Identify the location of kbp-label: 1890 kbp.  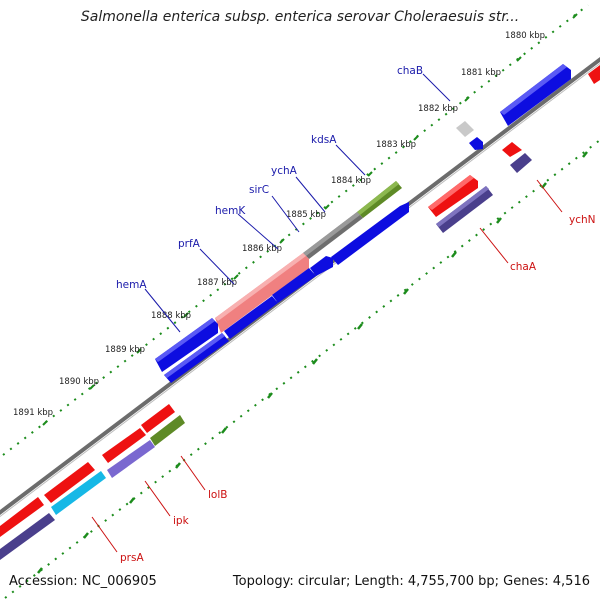
(79, 382).